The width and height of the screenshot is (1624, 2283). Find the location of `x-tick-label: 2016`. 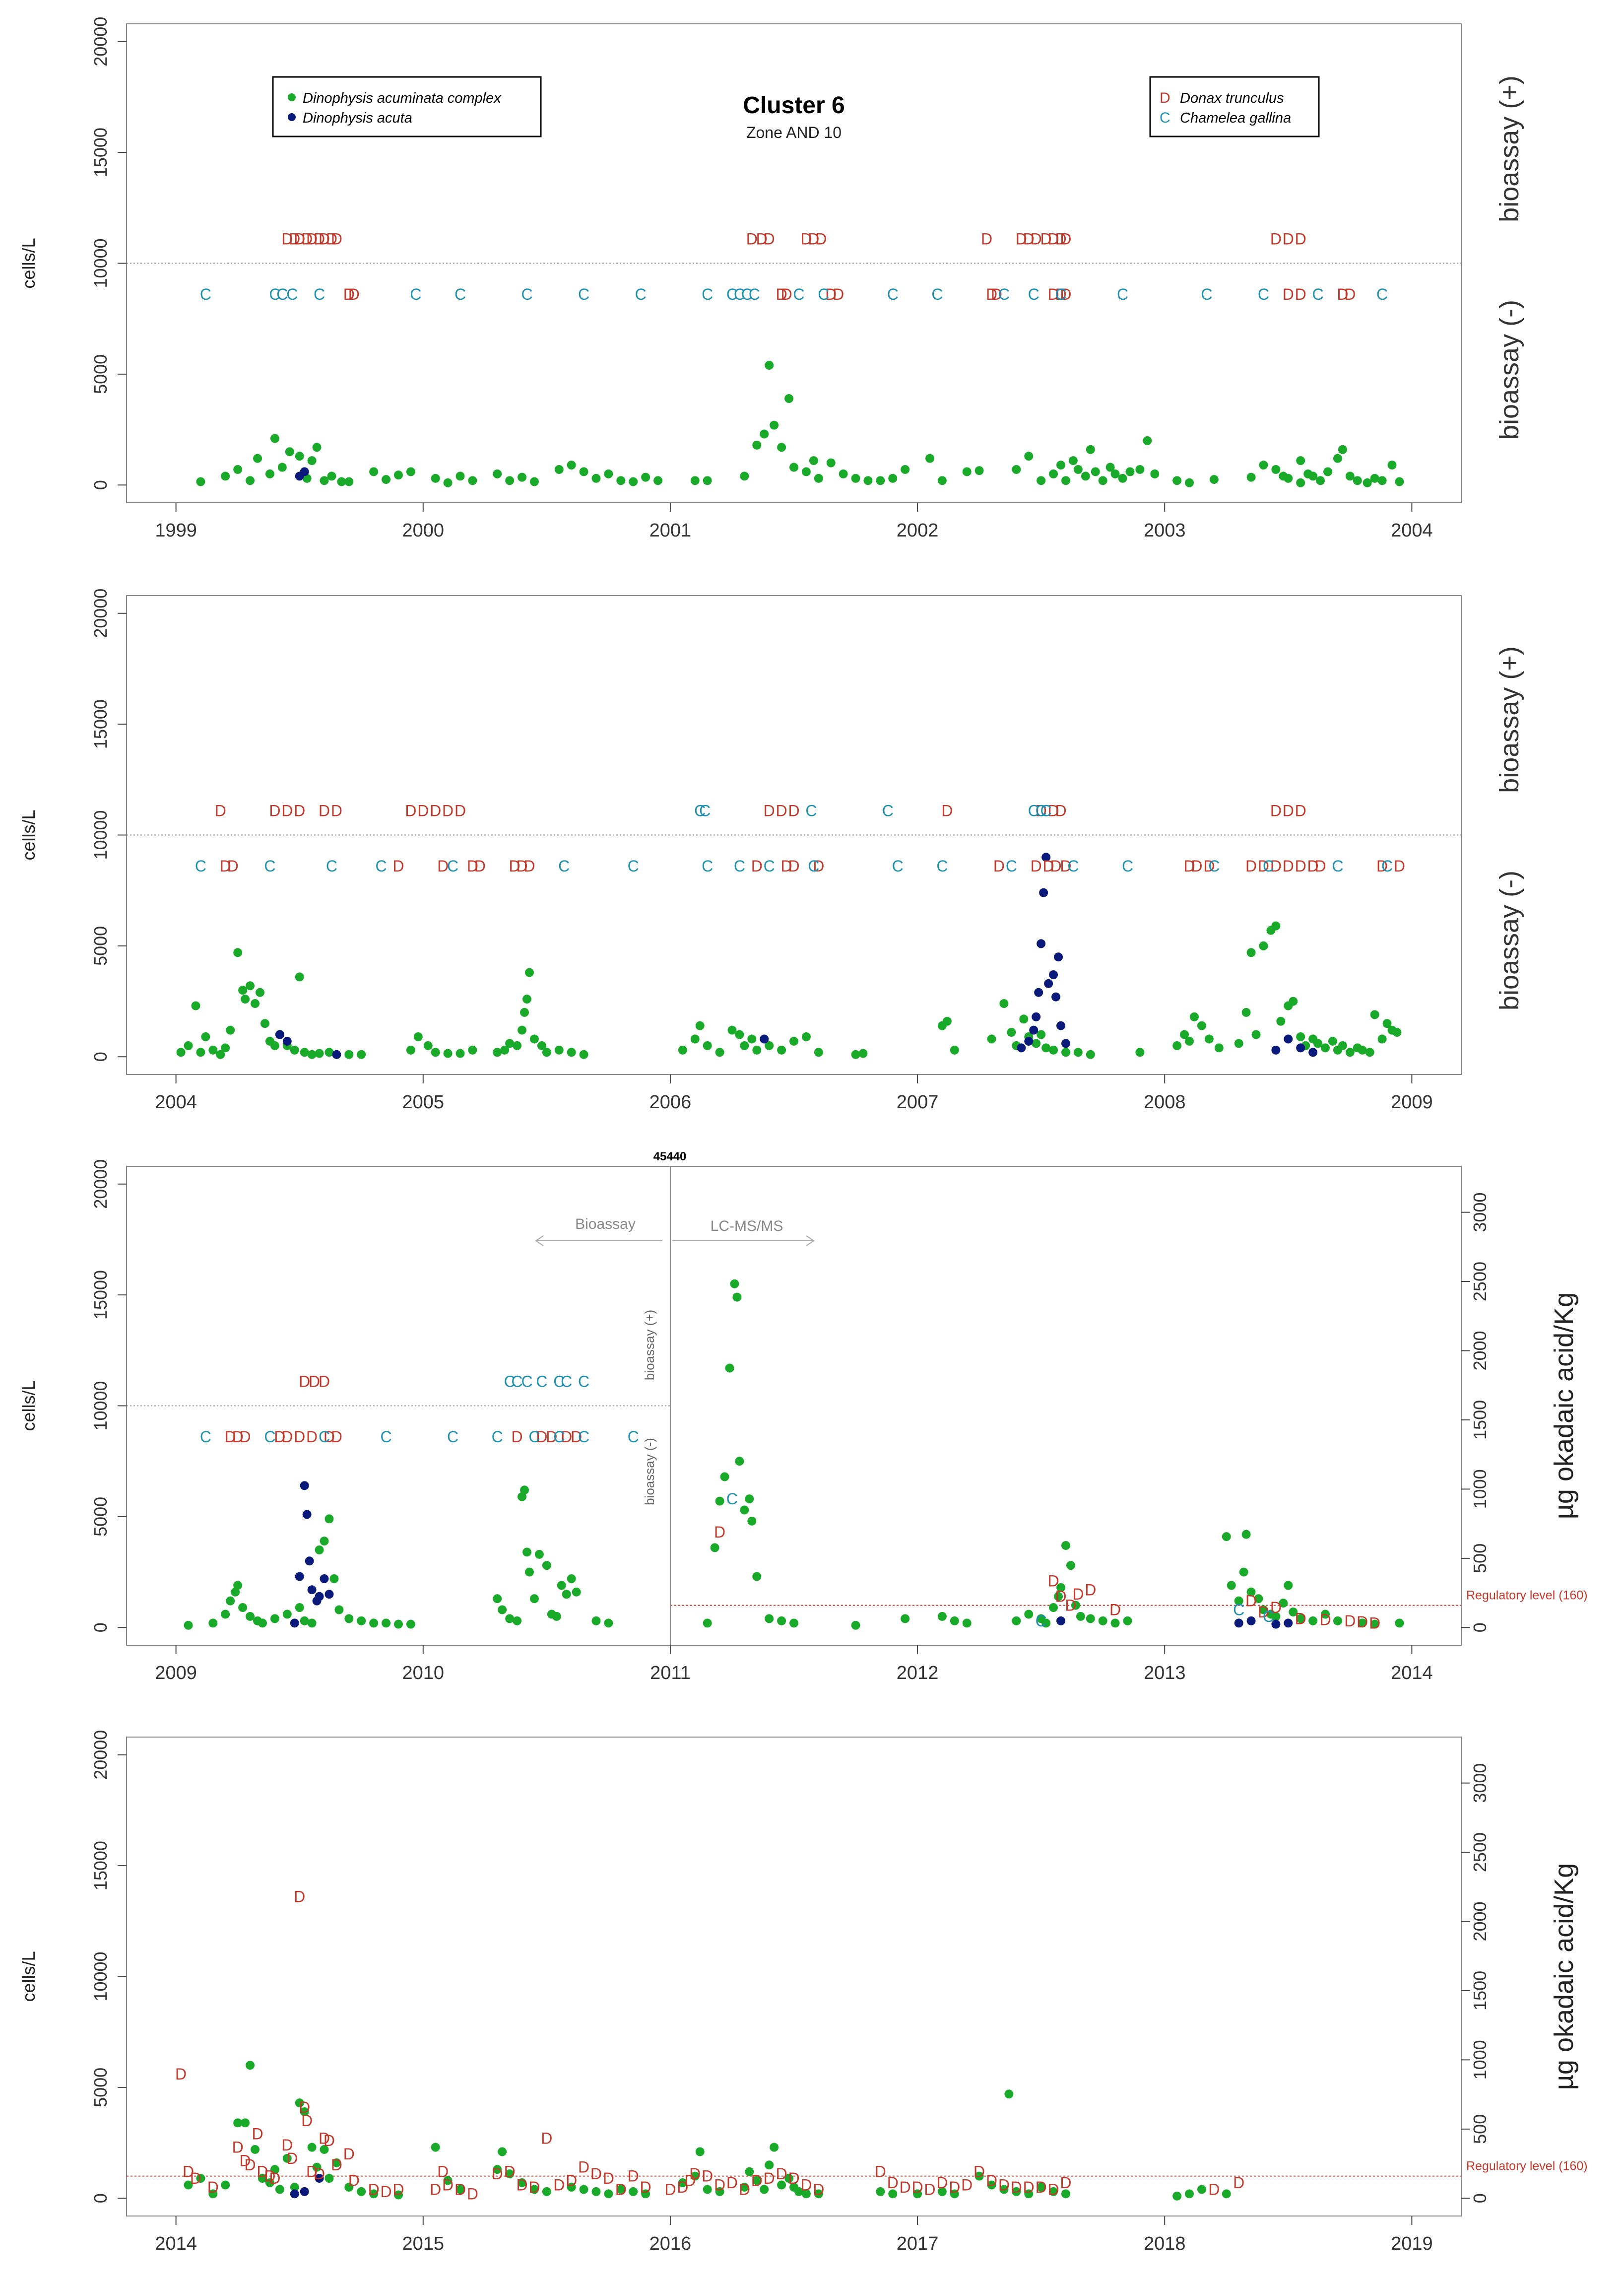

x-tick-label: 2016 is located at coordinates (671, 2243).